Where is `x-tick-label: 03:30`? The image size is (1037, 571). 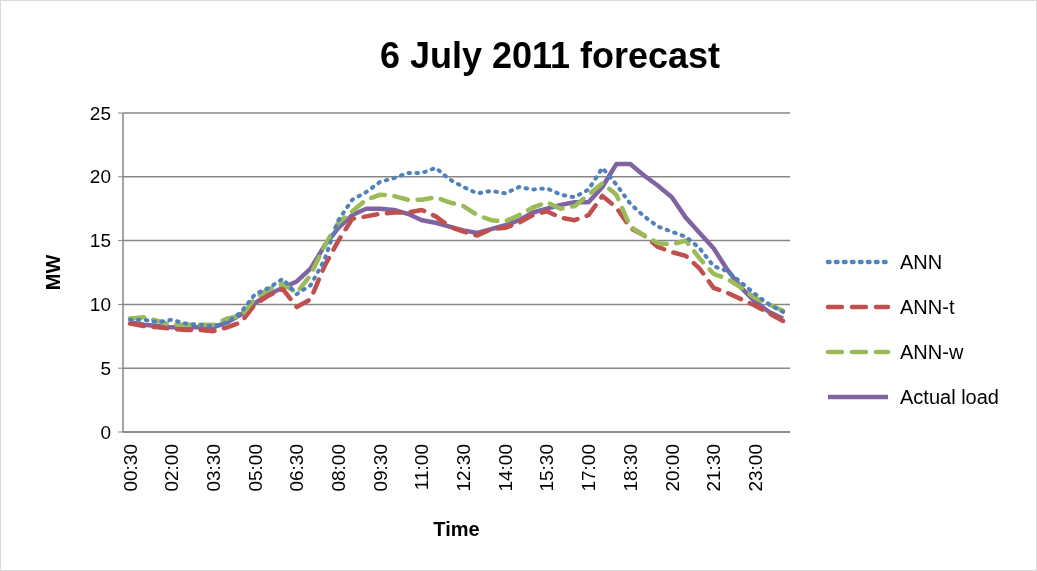
x-tick-label: 03:30 is located at coordinates (213, 468).